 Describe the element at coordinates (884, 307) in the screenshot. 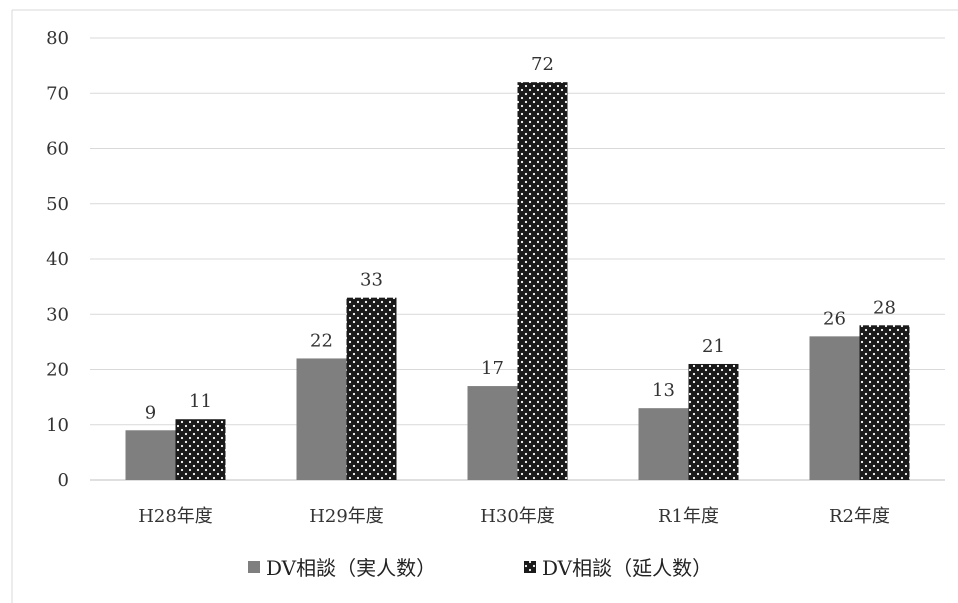

I see `data-label: 28` at that location.